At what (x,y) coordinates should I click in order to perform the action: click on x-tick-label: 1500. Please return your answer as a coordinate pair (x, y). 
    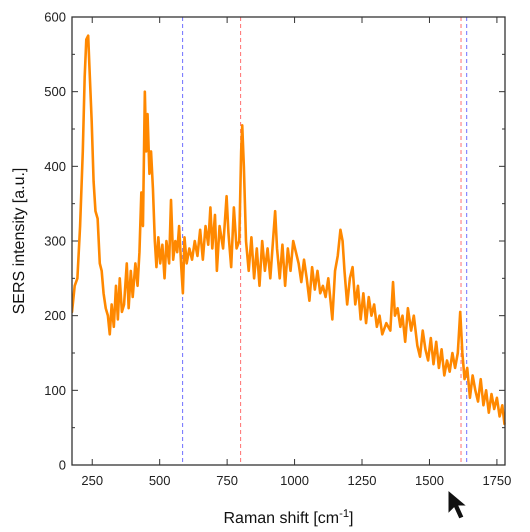
    Looking at the image, I should click on (429, 480).